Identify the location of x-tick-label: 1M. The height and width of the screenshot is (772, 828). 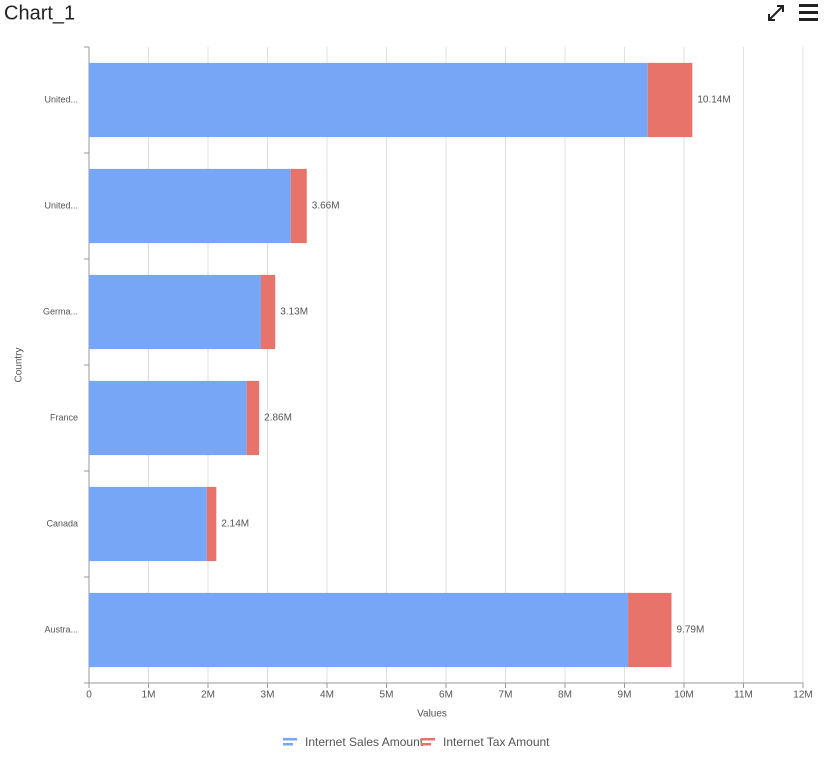
(149, 695).